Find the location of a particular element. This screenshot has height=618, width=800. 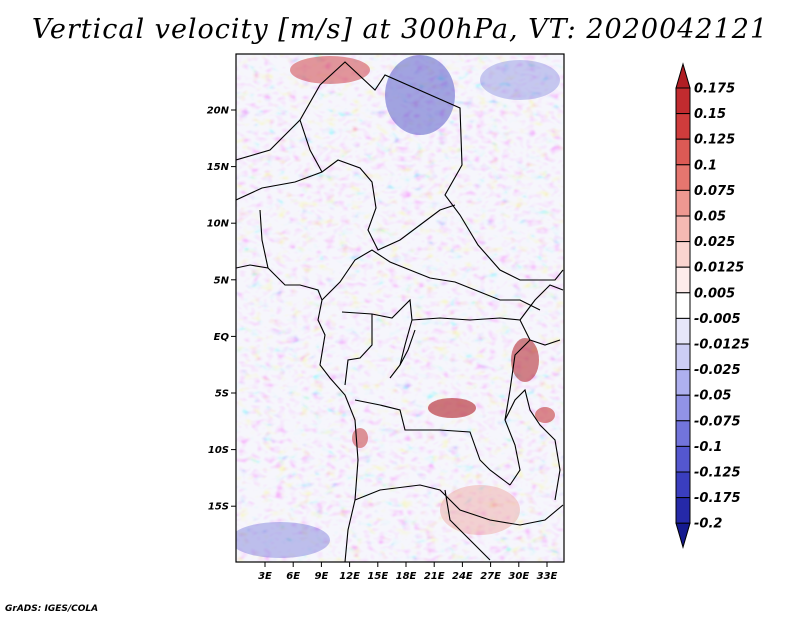

lon-label: 24E is located at coordinates (462, 576).